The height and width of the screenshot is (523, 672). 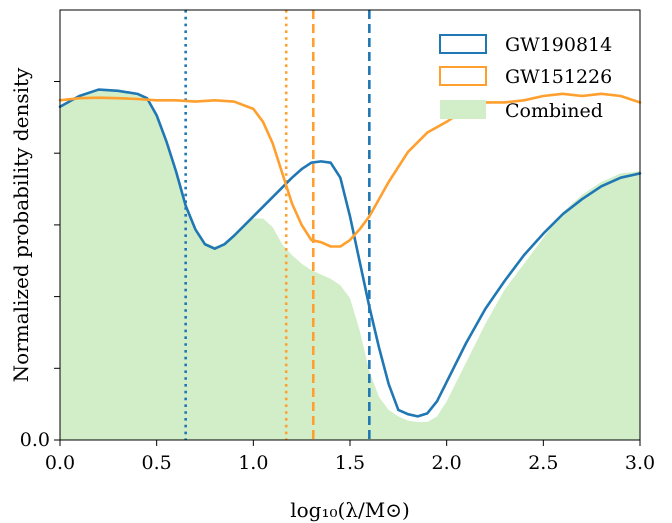 I want to click on x-tick-label: 0.5, so click(x=157, y=463).